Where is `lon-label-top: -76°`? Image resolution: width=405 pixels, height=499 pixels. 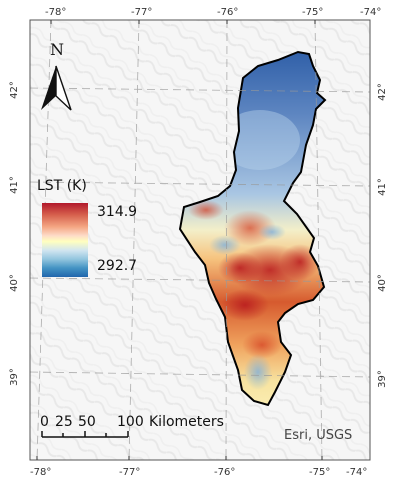
lon-label-top: -76° is located at coordinates (227, 12).